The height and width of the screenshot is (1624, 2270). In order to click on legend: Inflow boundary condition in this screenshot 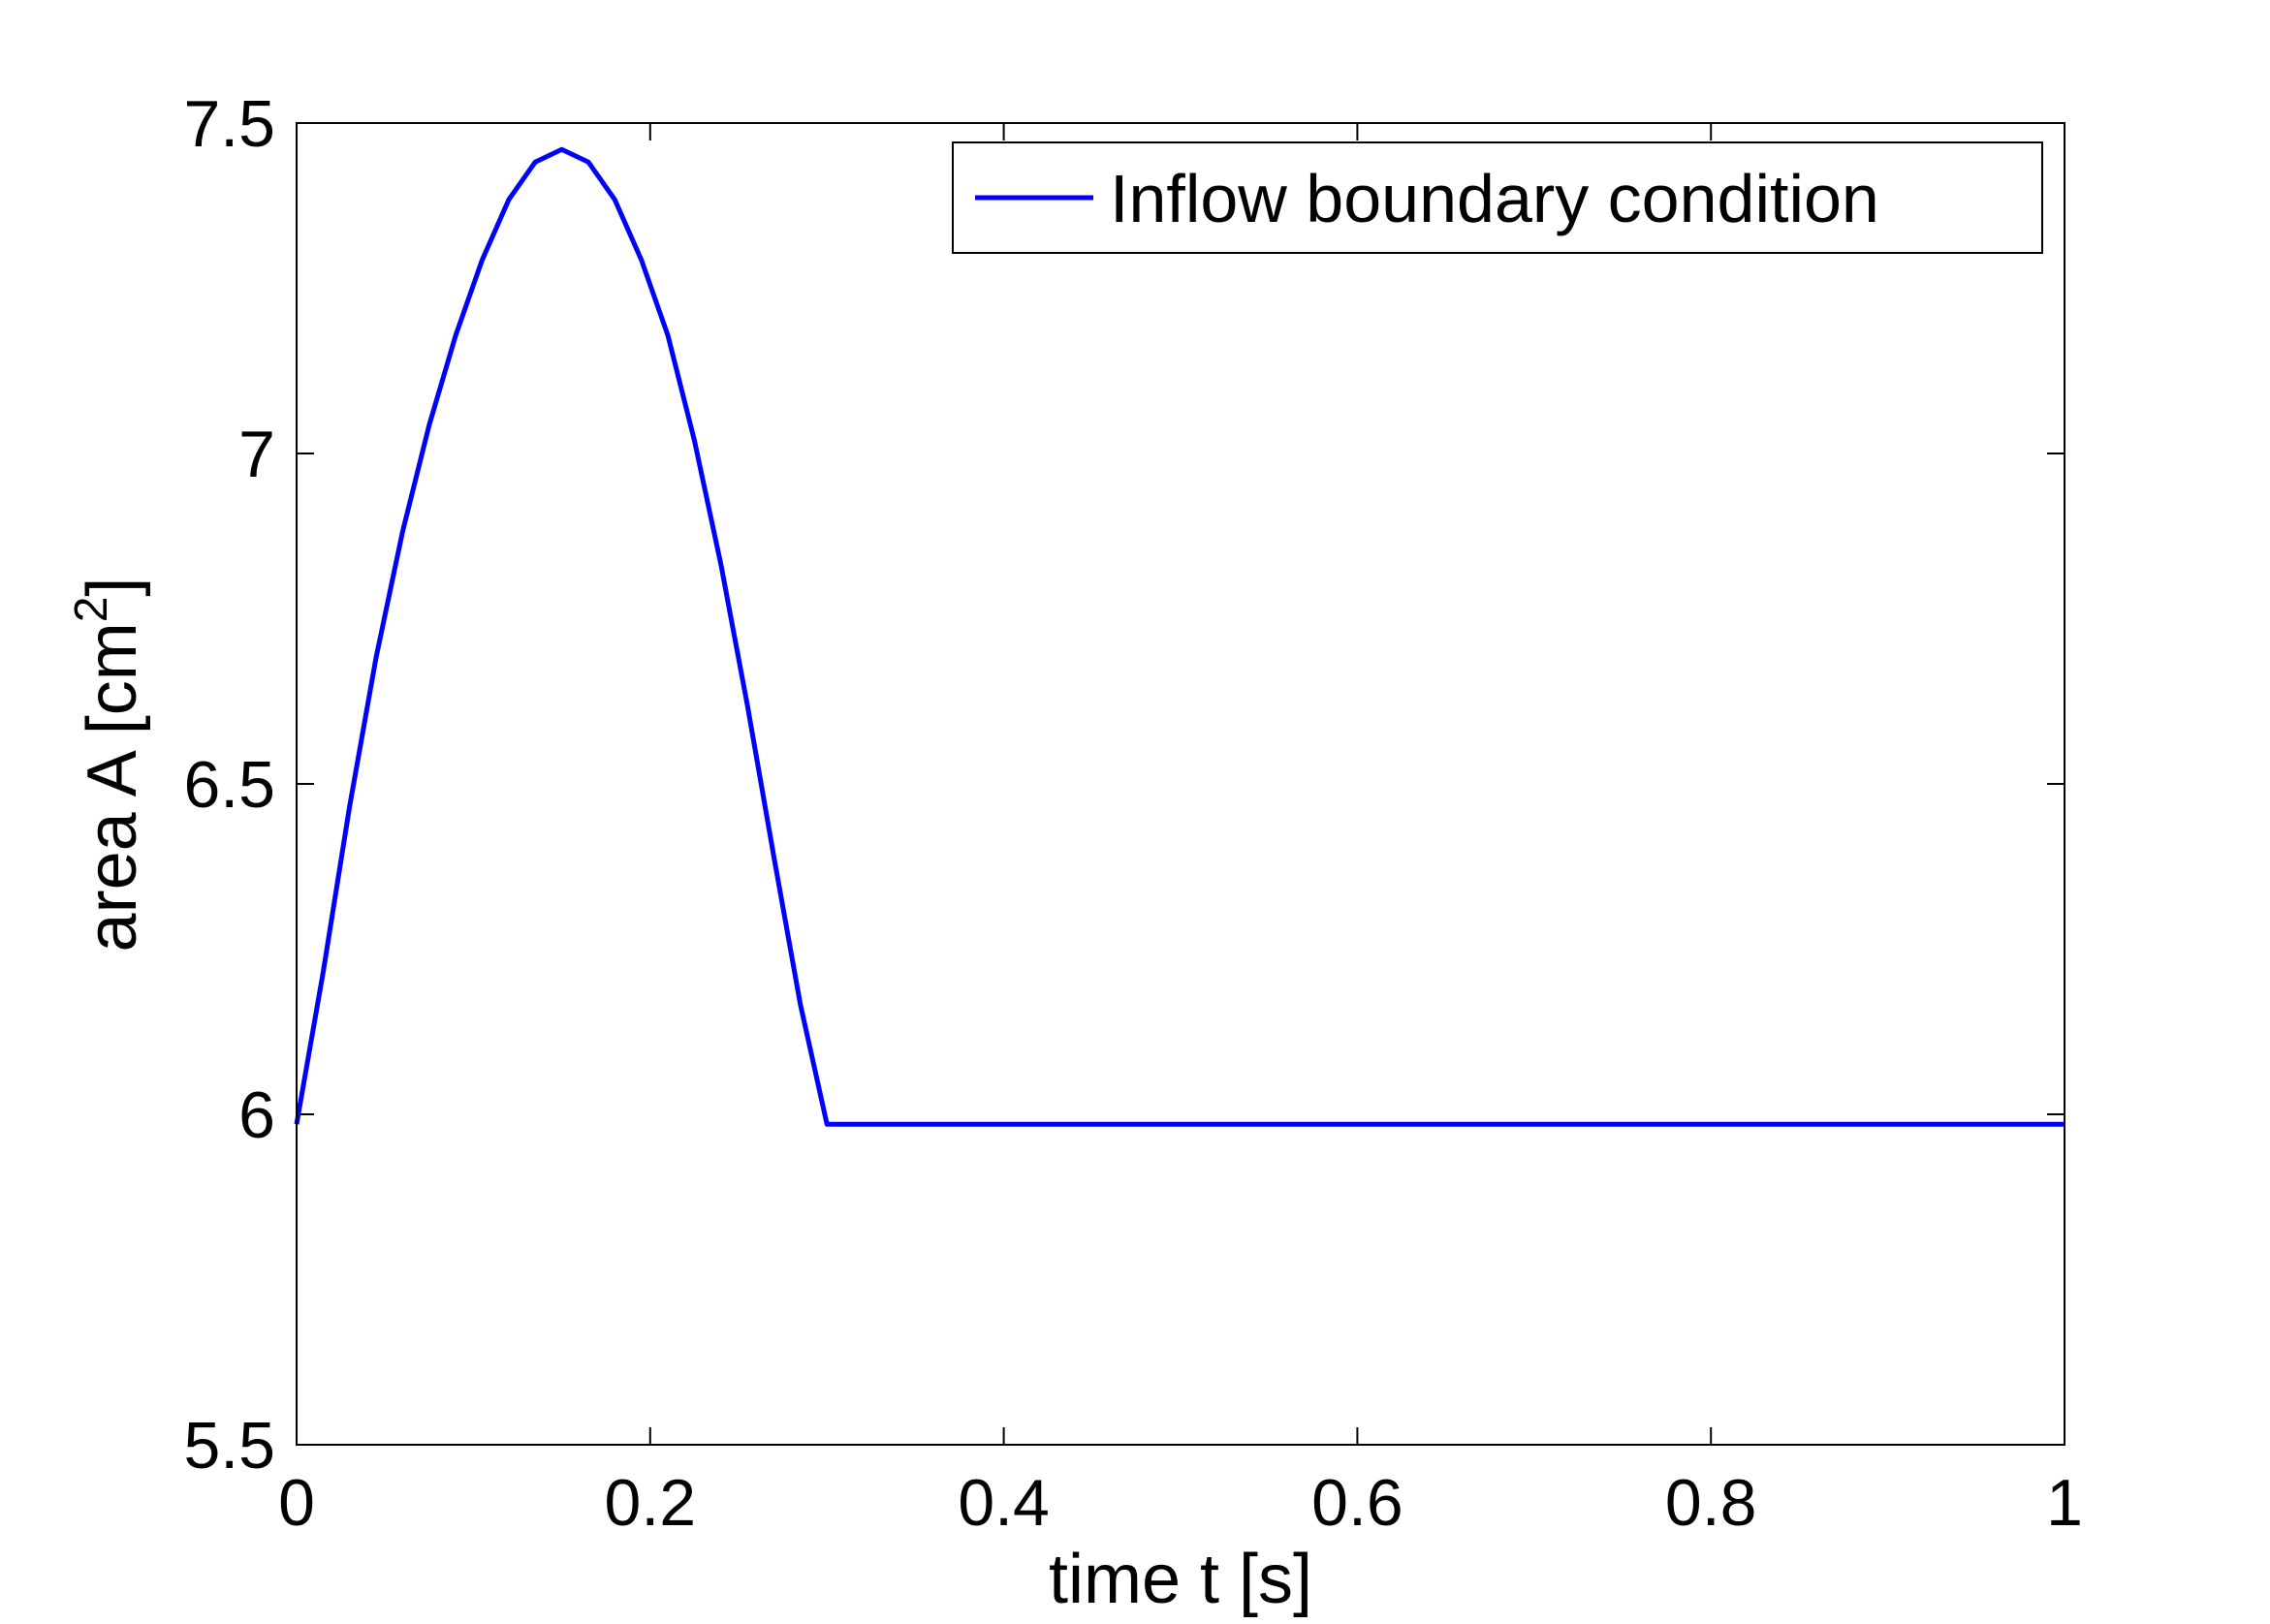, I will do `click(1497, 197)`.